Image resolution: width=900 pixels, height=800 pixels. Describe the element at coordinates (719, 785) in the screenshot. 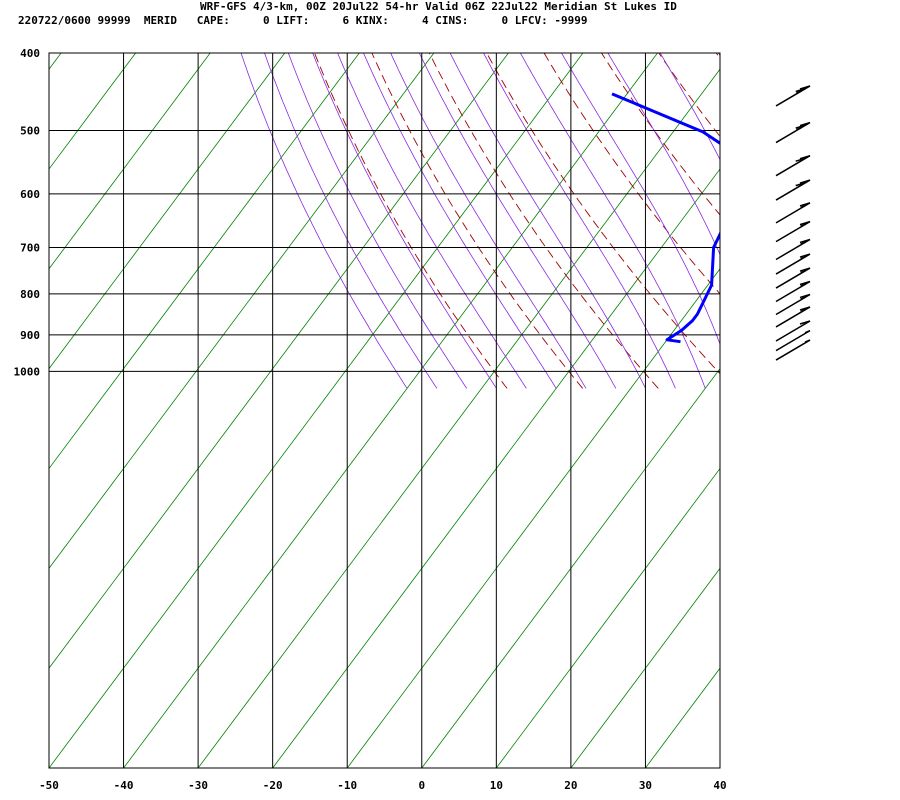

I see `x-tick-label: 40` at that location.